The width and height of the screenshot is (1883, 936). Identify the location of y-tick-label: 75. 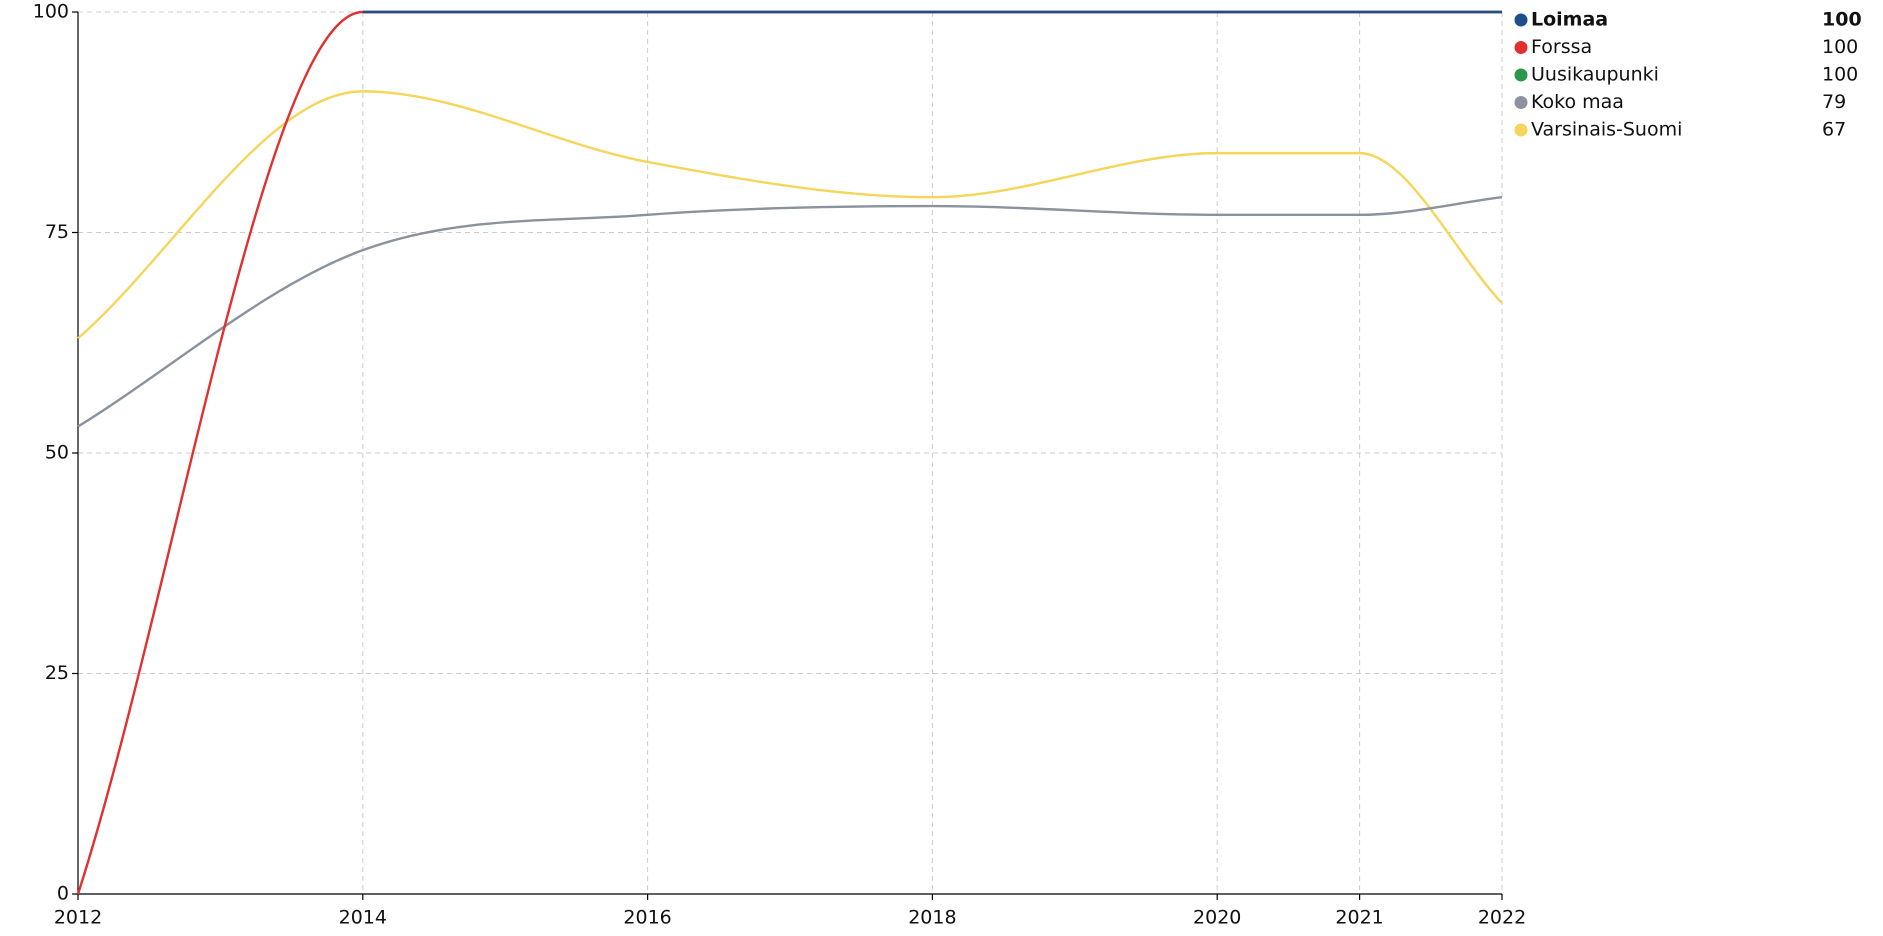
(57, 232).